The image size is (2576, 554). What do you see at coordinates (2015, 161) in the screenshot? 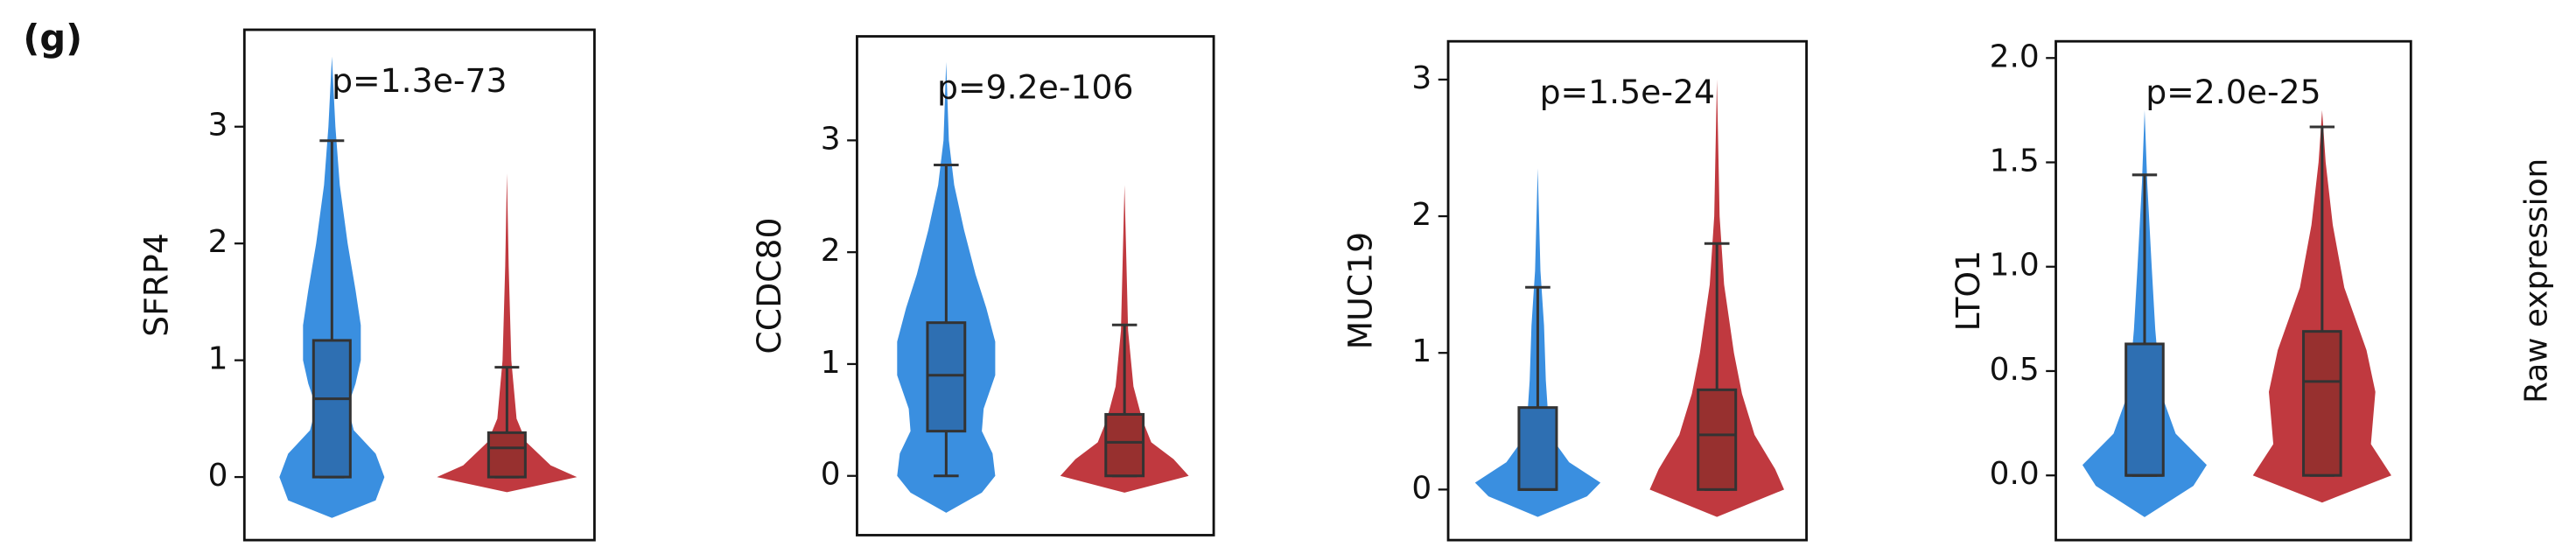
I see `y-tick-label: 1.5` at bounding box center [2015, 161].